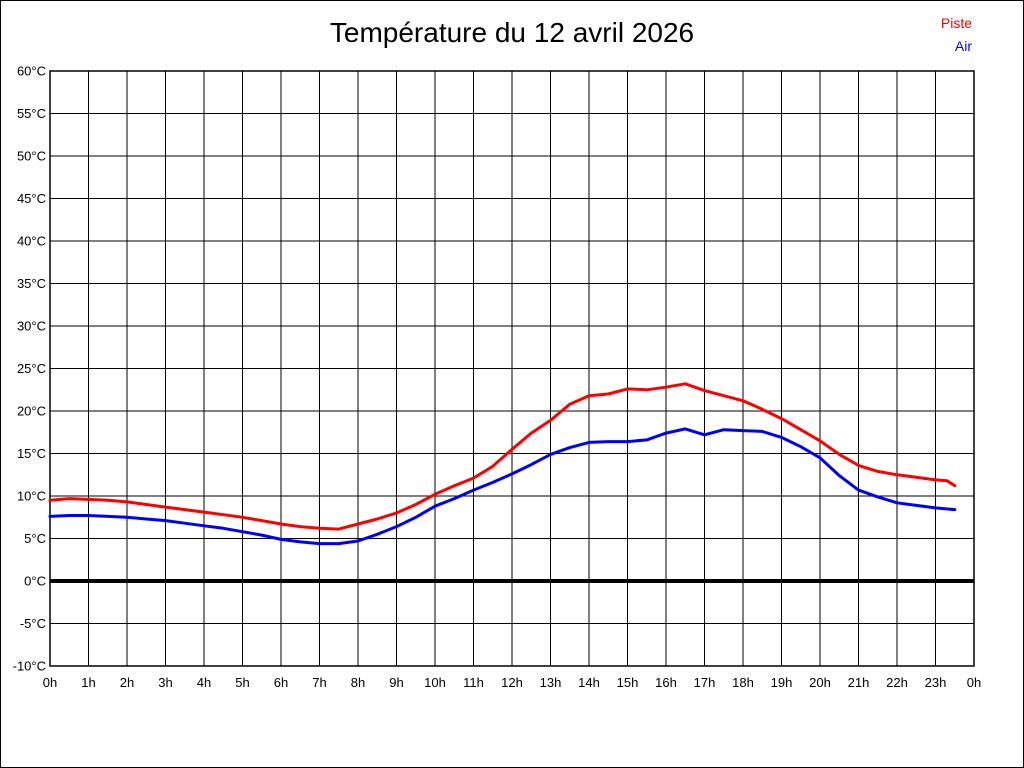 The height and width of the screenshot is (768, 1024). Describe the element at coordinates (204, 682) in the screenshot. I see `x-axis-tick-label: 4h` at that location.